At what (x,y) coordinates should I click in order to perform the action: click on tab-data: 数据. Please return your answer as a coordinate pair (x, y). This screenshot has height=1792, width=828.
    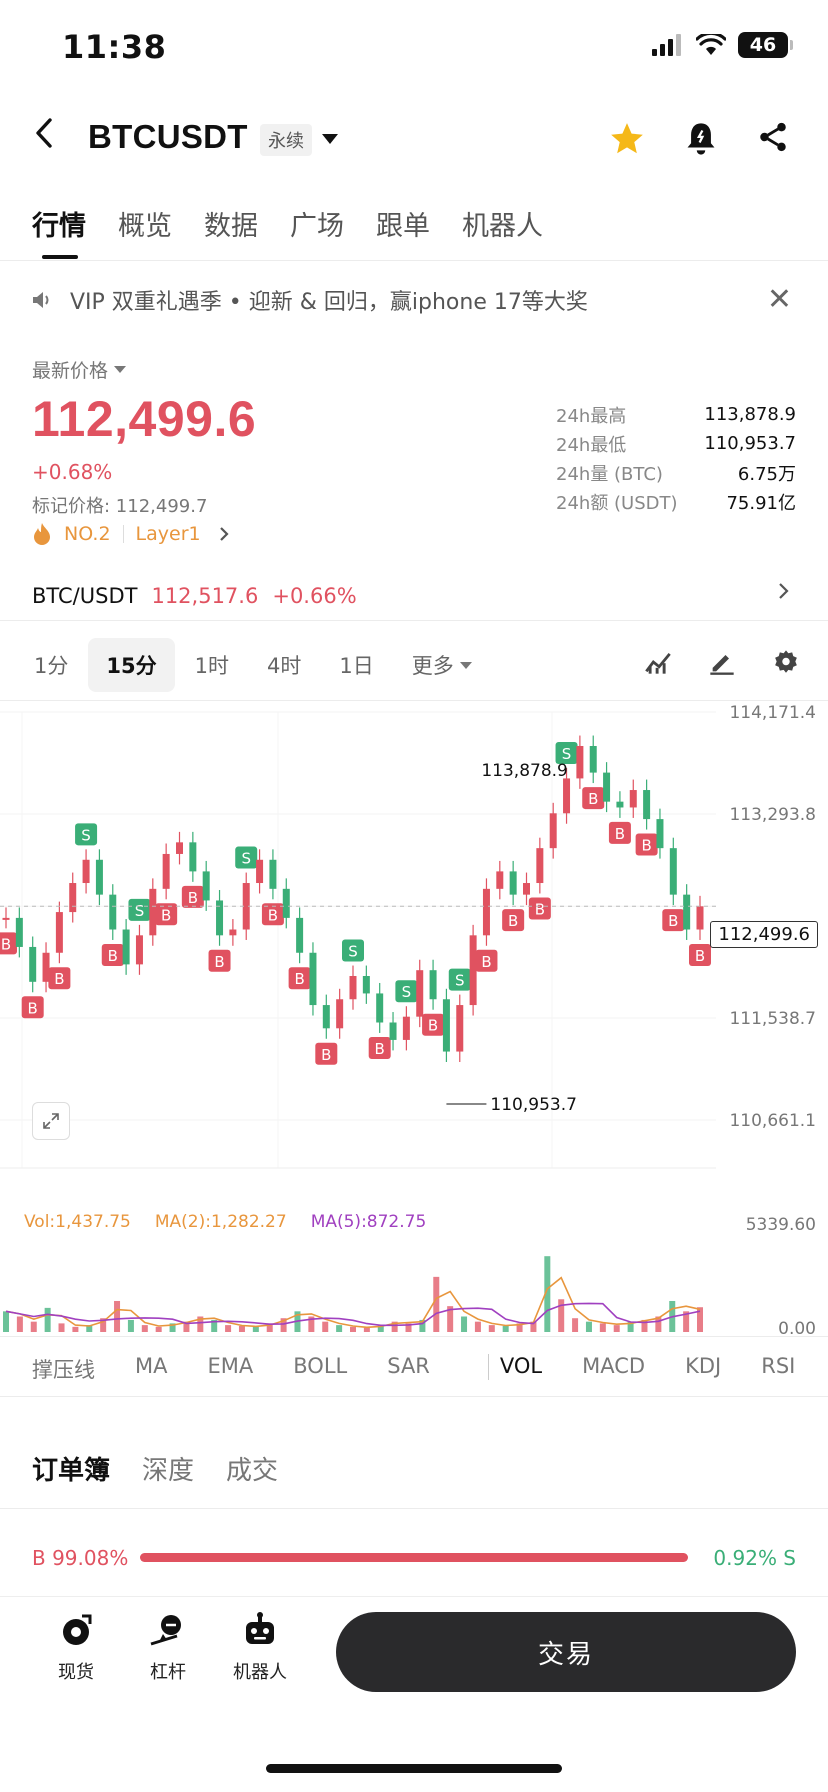
    Looking at the image, I should click on (231, 226).